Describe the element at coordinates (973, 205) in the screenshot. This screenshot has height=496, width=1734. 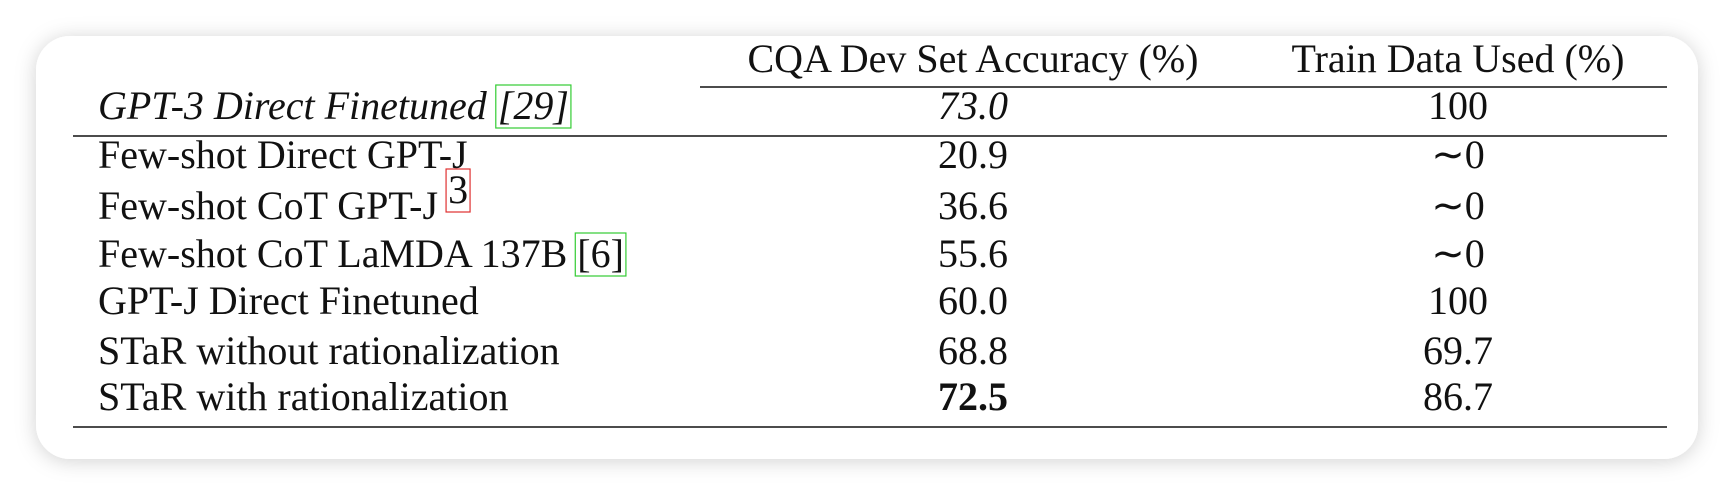
I see `accuracy: 36.6` at that location.